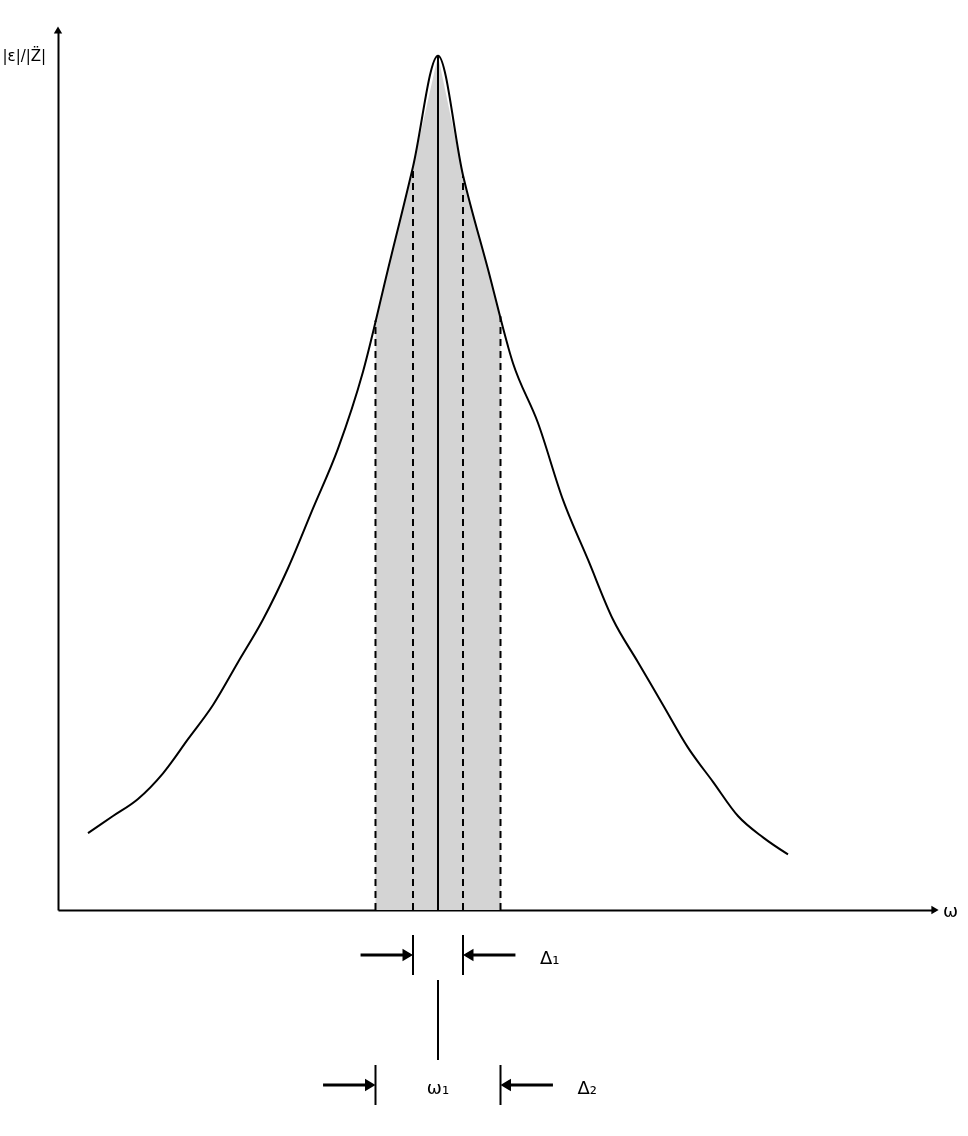  What do you see at coordinates (550, 957) in the screenshot?
I see `text: Δ₁` at bounding box center [550, 957].